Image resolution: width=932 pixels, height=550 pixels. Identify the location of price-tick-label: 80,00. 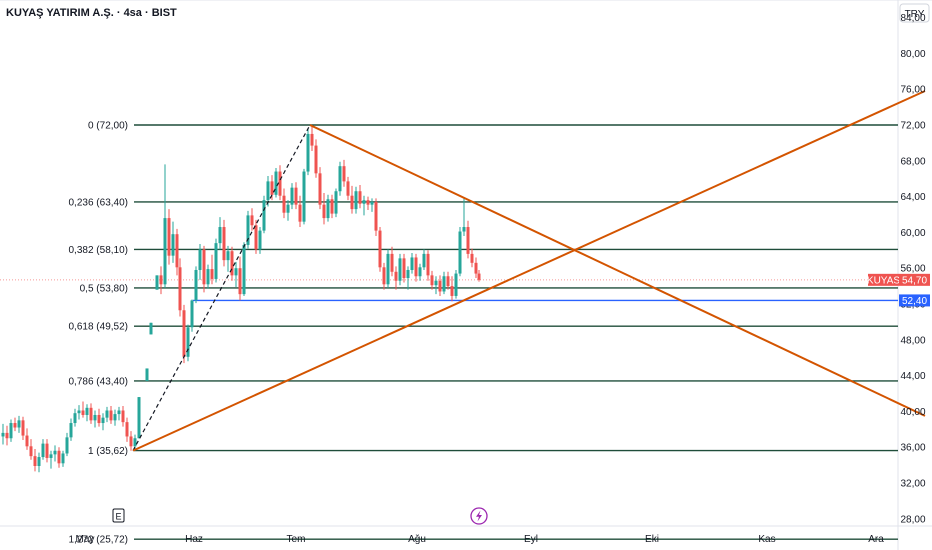
(912, 54).